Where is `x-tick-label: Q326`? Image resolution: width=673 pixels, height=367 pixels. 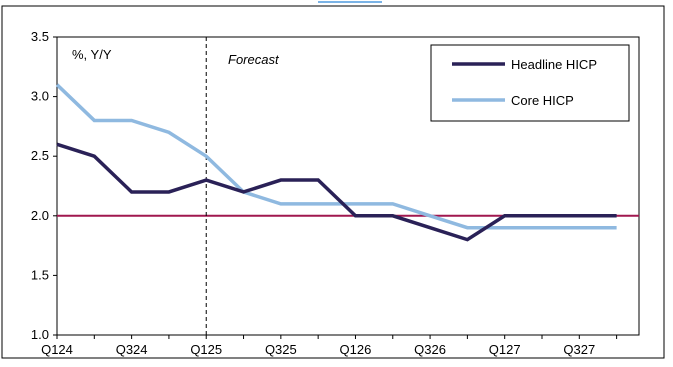 x-tick-label: Q326 is located at coordinates (430, 349).